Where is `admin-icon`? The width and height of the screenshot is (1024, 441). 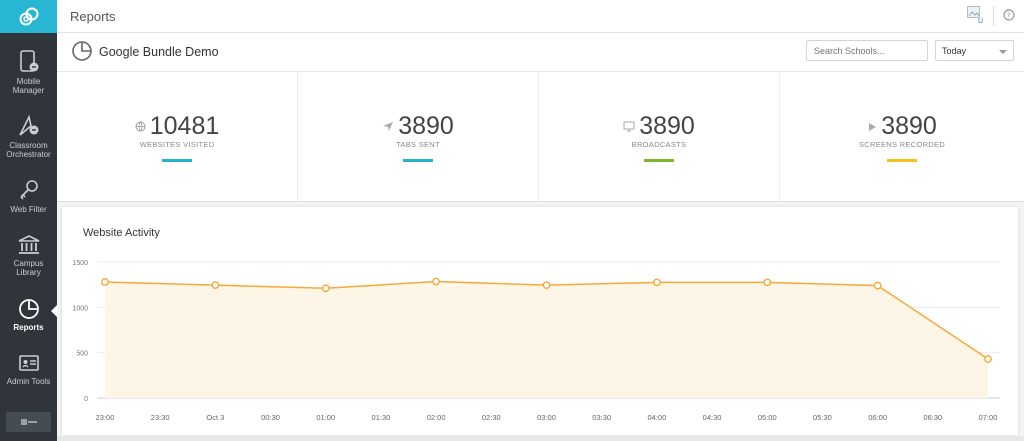
admin-icon is located at coordinates (28, 363).